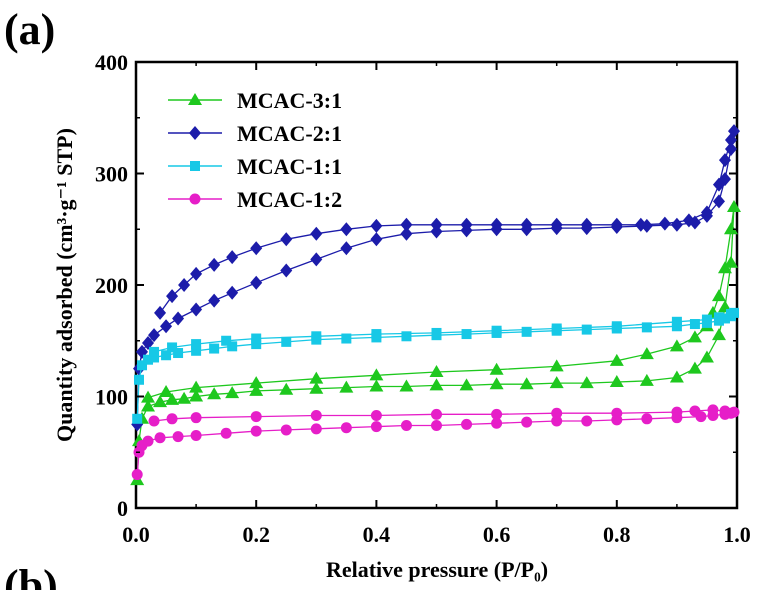  What do you see at coordinates (289, 166) in the screenshot?
I see `legend-label: MCAC-1:1` at bounding box center [289, 166].